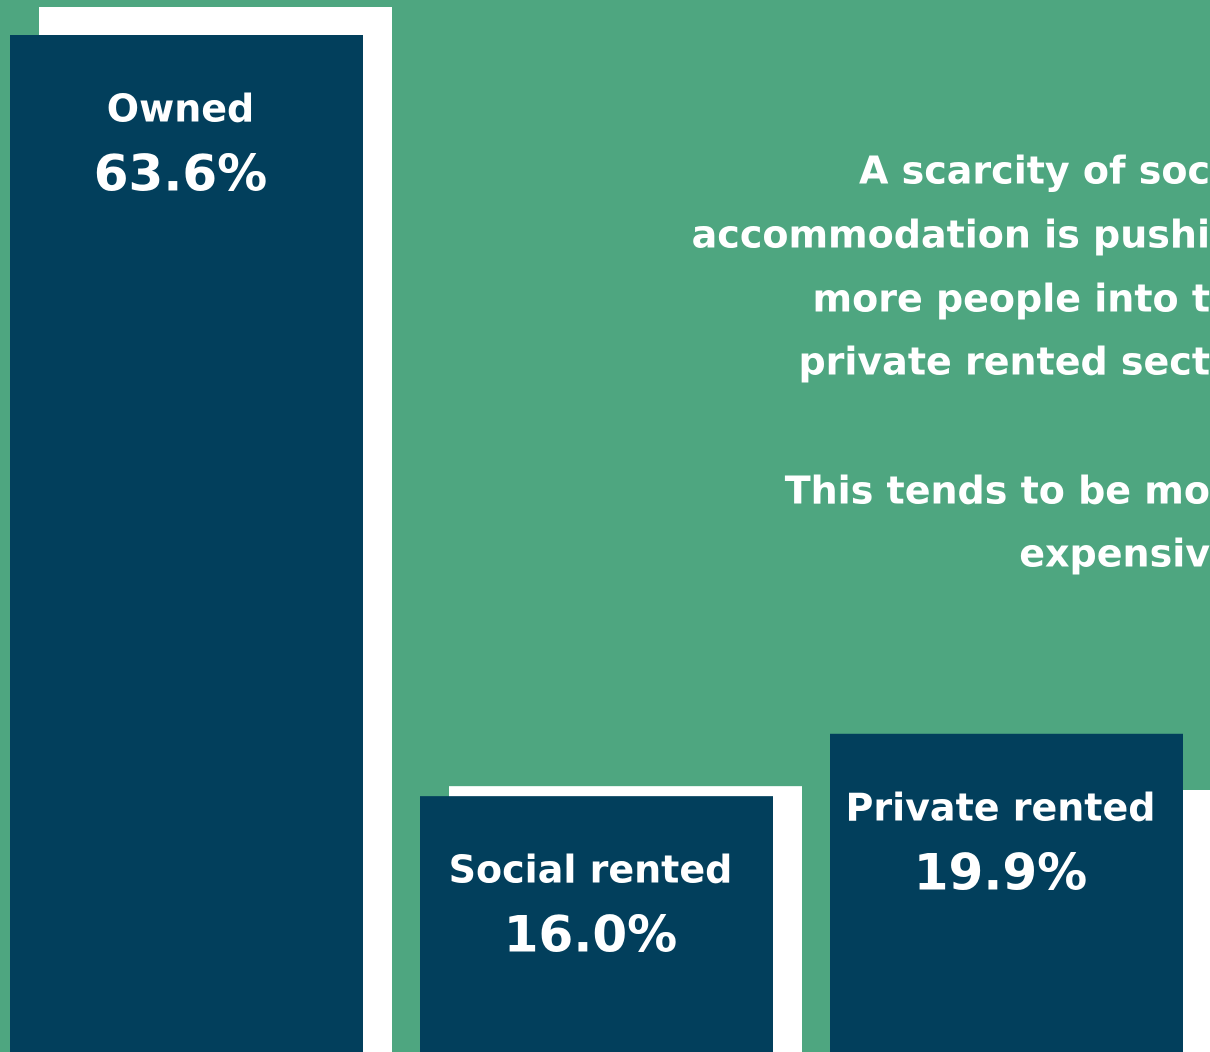 Image resolution: width=1210 pixels, height=1052 pixels. Describe the element at coordinates (1196, 921) in the screenshot. I see `panel` at that location.